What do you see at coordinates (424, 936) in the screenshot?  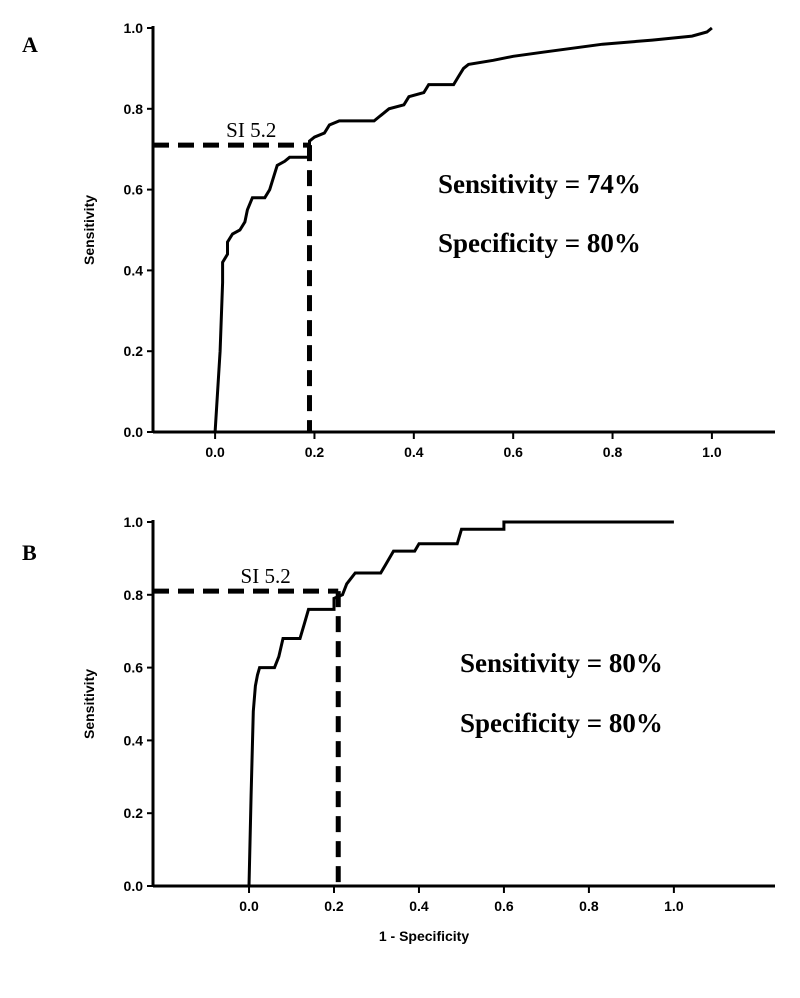 I see `x-axis-label: 1 - Specificity` at bounding box center [424, 936].